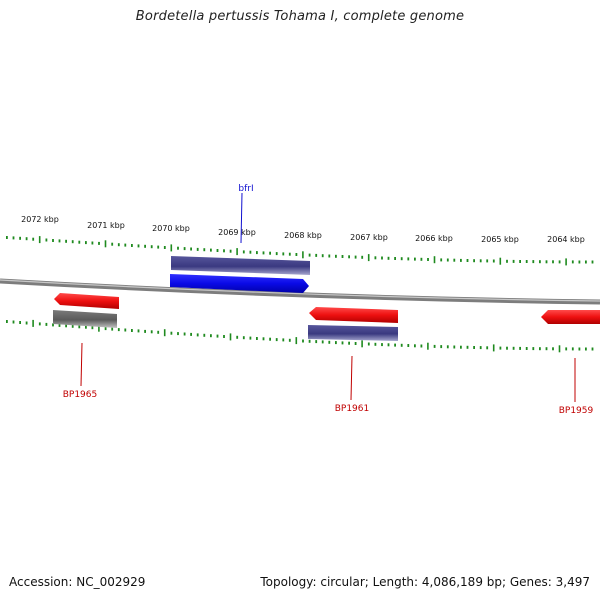 The width and height of the screenshot is (600, 600). Describe the element at coordinates (239, 283) in the screenshot. I see `gene-arrow-bfrI` at that location.